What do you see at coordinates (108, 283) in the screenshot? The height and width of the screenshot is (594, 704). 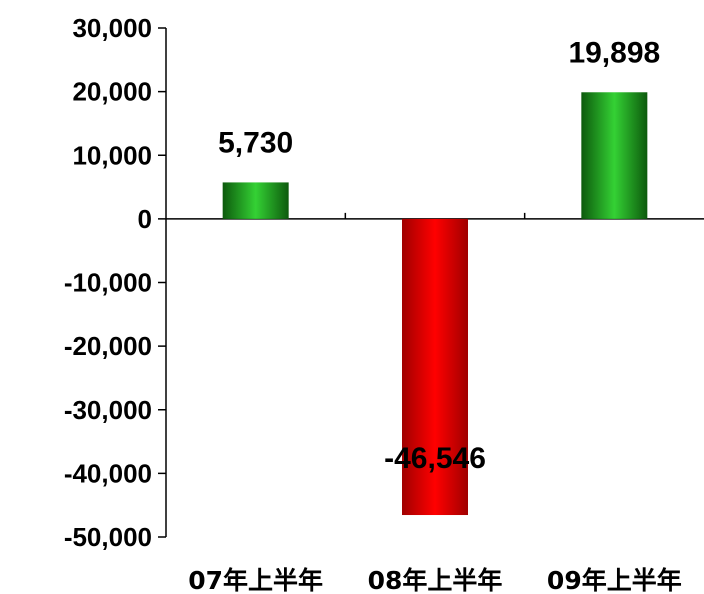 I see `y-tick-label: -10,000` at bounding box center [108, 283].